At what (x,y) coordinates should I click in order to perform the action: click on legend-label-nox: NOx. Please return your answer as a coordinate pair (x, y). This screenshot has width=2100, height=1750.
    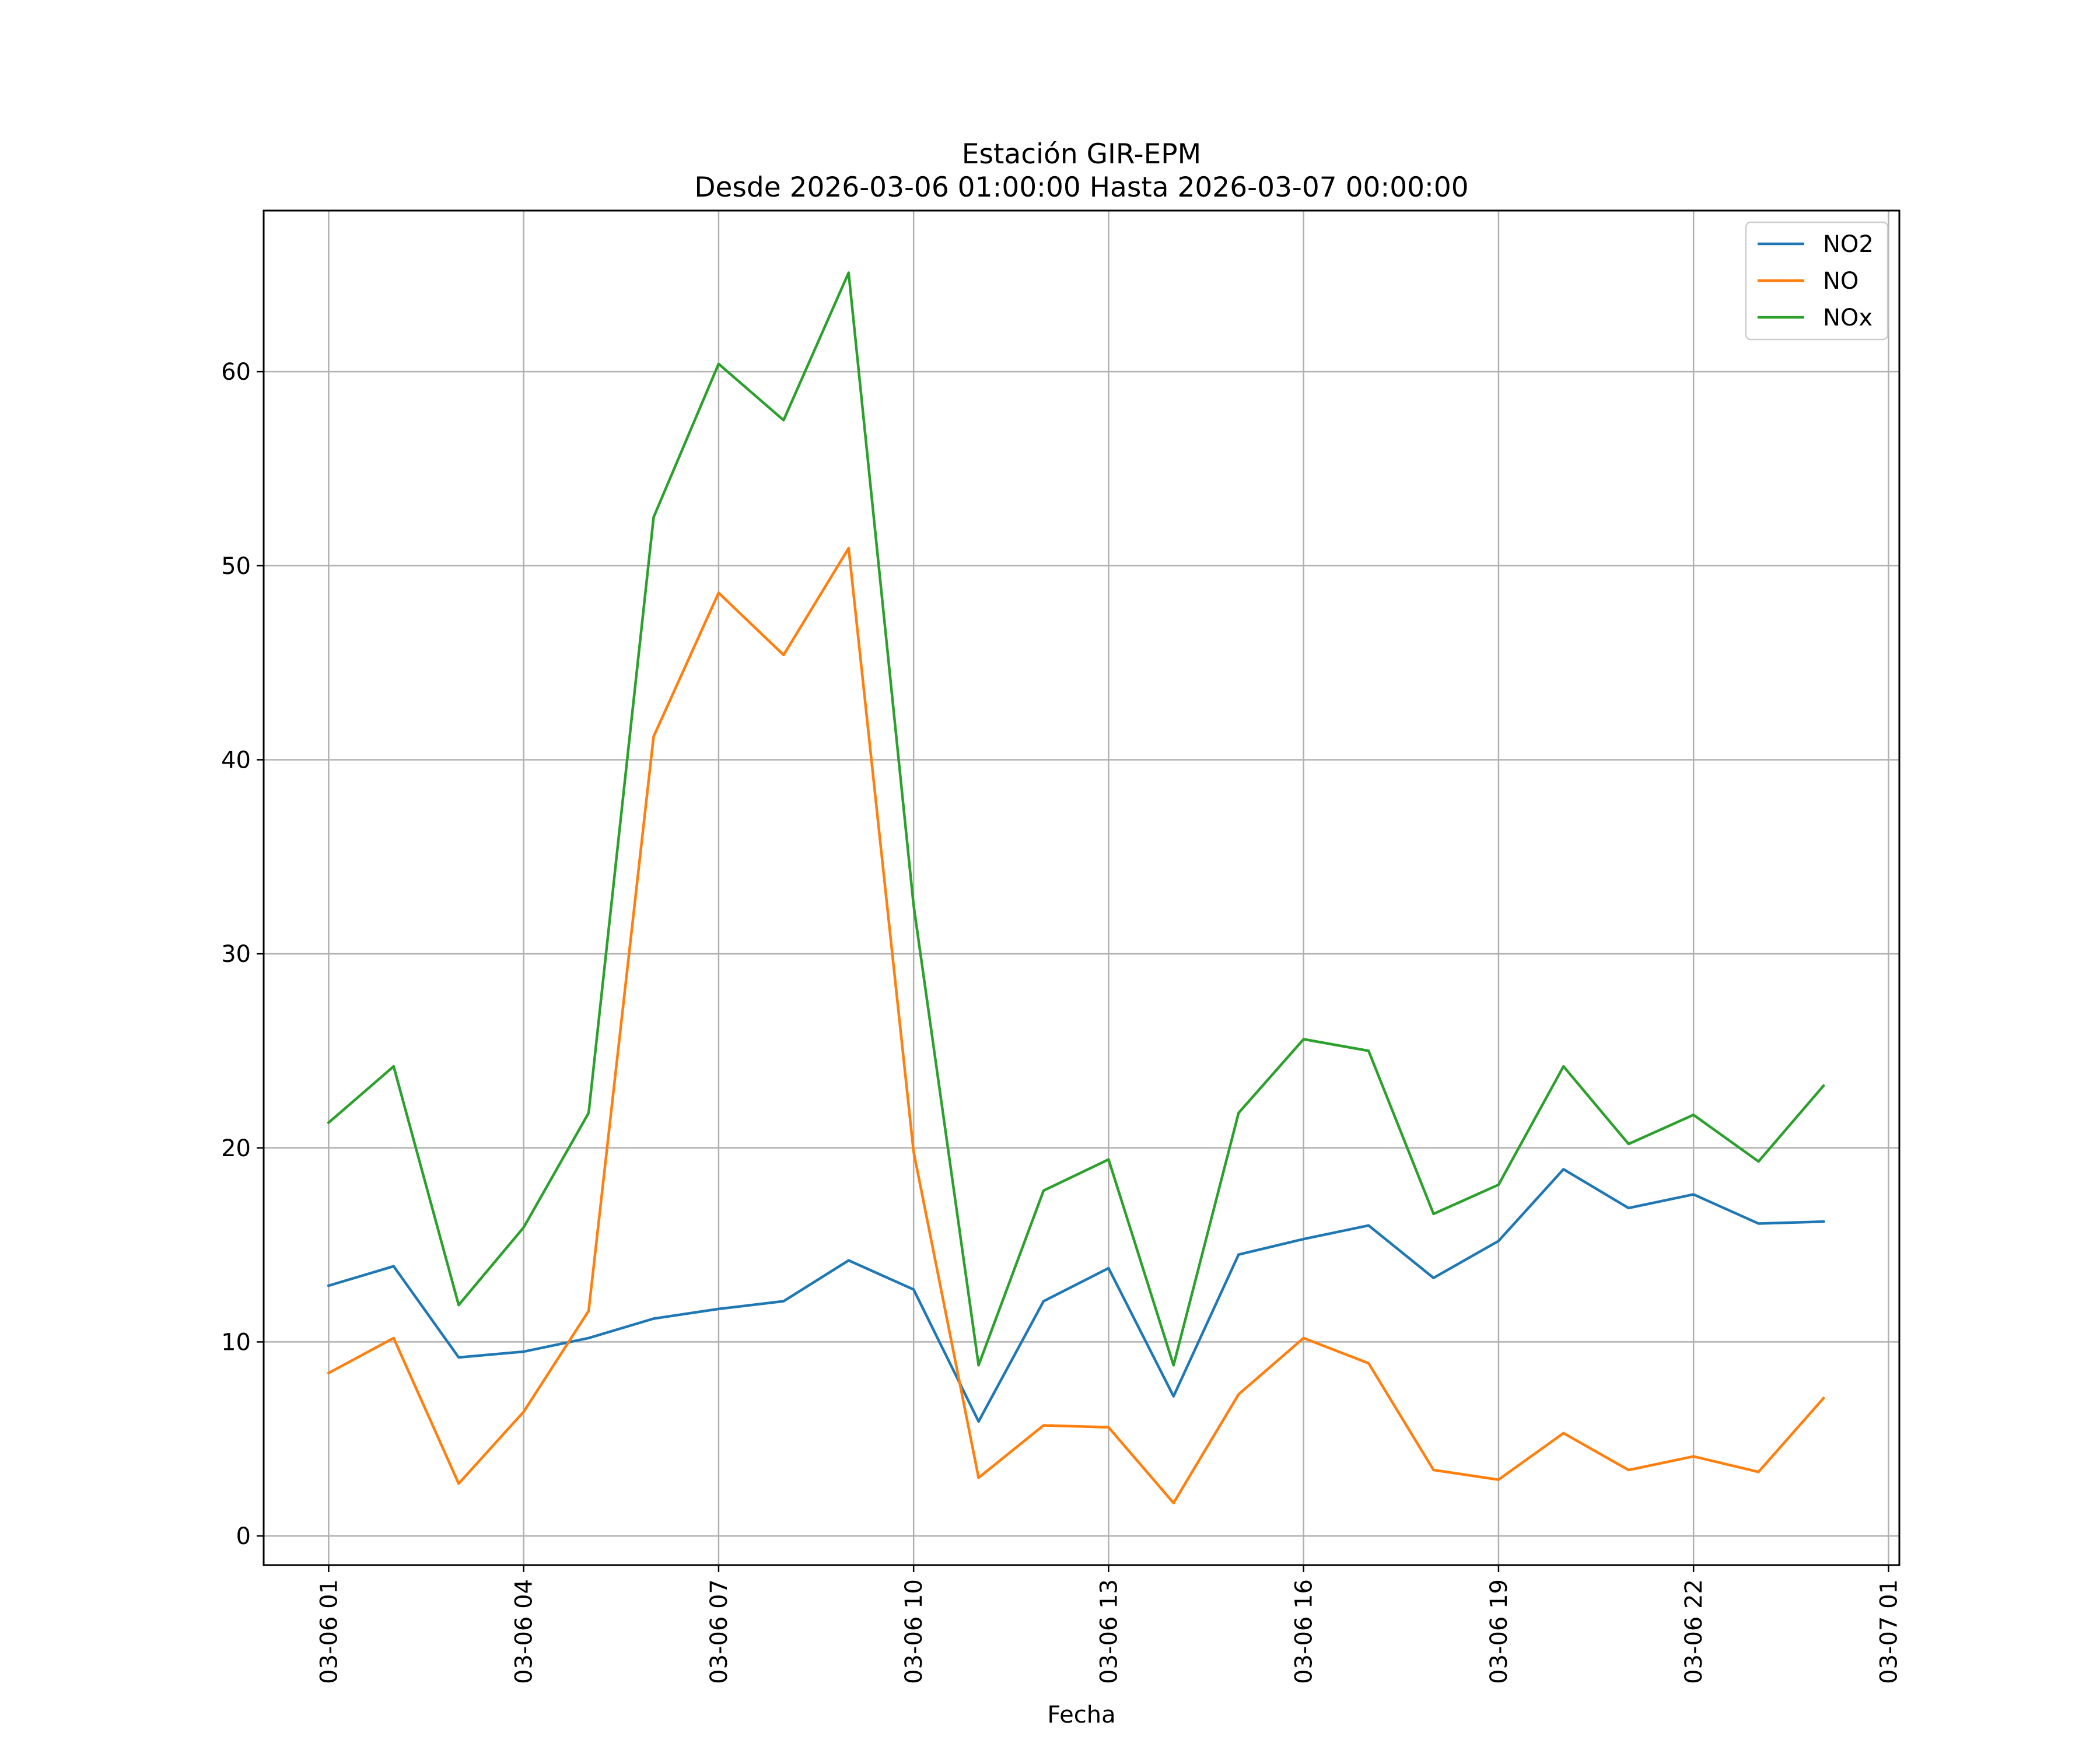
    Looking at the image, I should click on (1848, 317).